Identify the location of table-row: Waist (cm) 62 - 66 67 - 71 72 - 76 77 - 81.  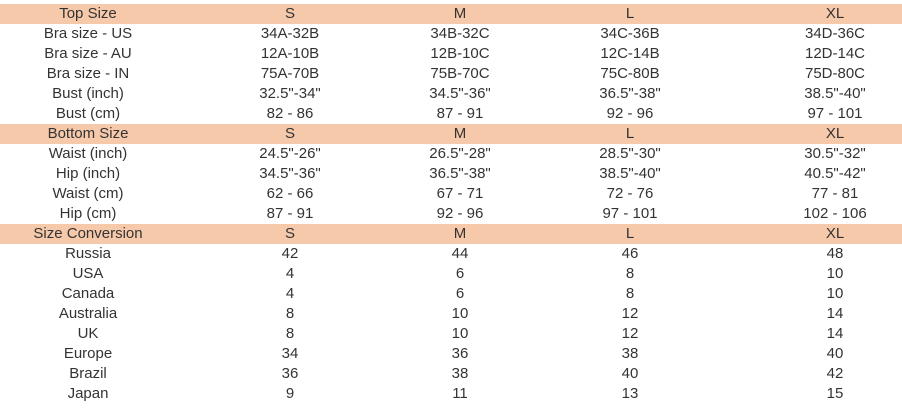
(451, 194).